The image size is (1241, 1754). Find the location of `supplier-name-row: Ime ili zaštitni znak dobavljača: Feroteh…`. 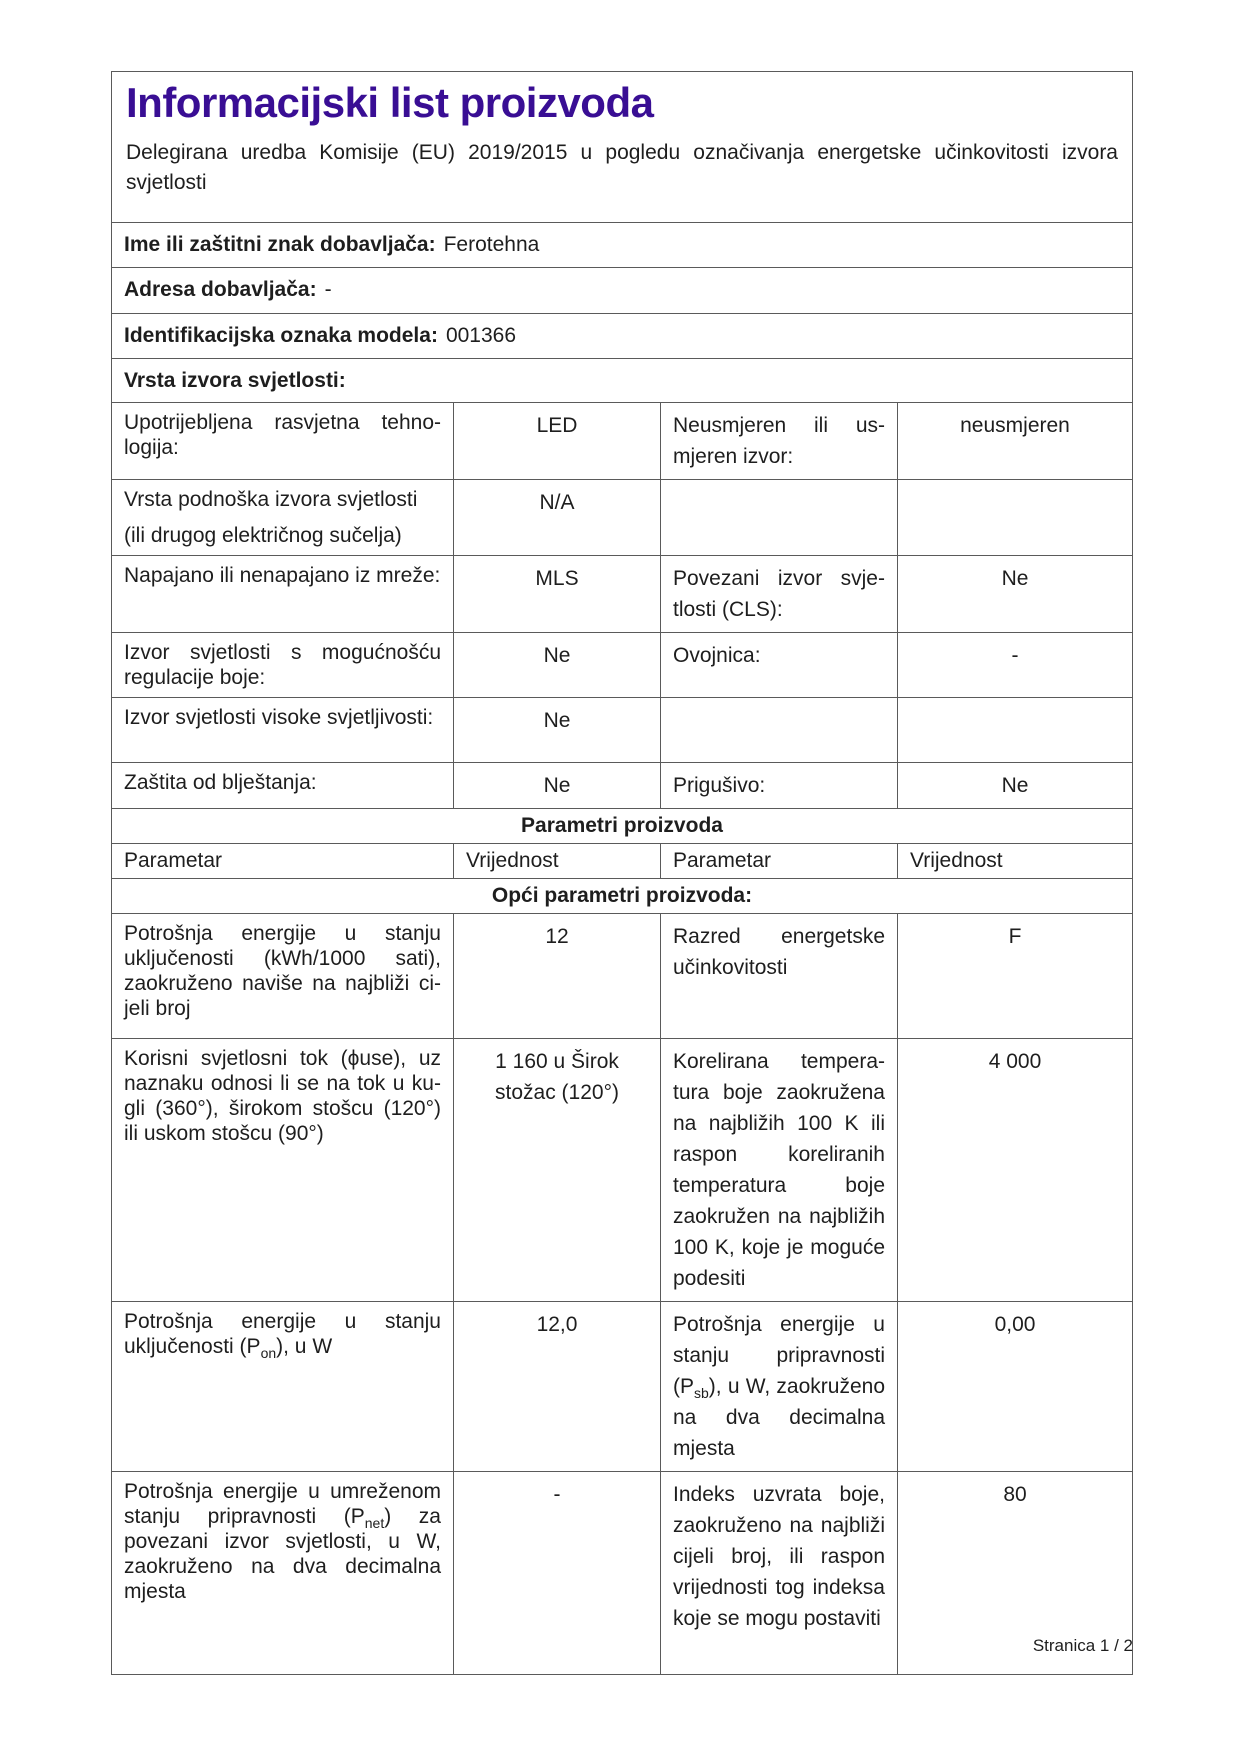

supplier-name-row: Ime ili zaštitni znak dobavljača: Feroteh… is located at coordinates (622, 244).